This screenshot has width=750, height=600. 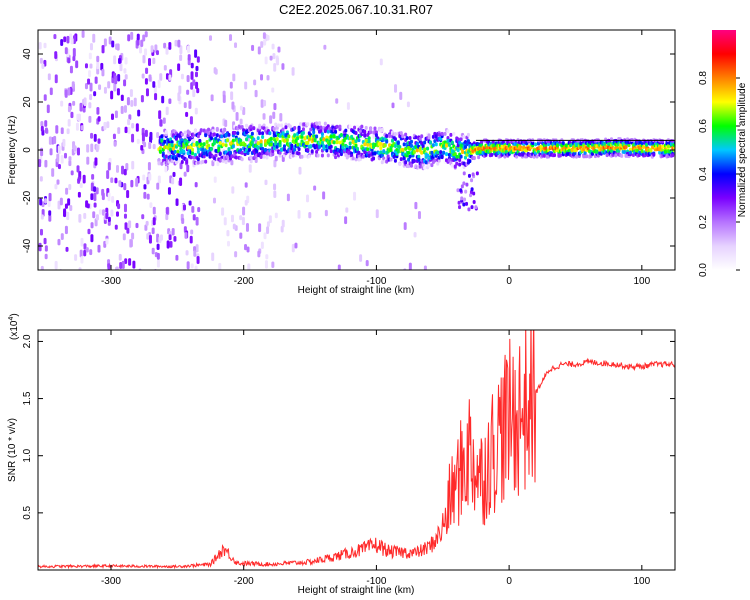 I want to click on y-tick-label: -20, so click(x=27, y=197).